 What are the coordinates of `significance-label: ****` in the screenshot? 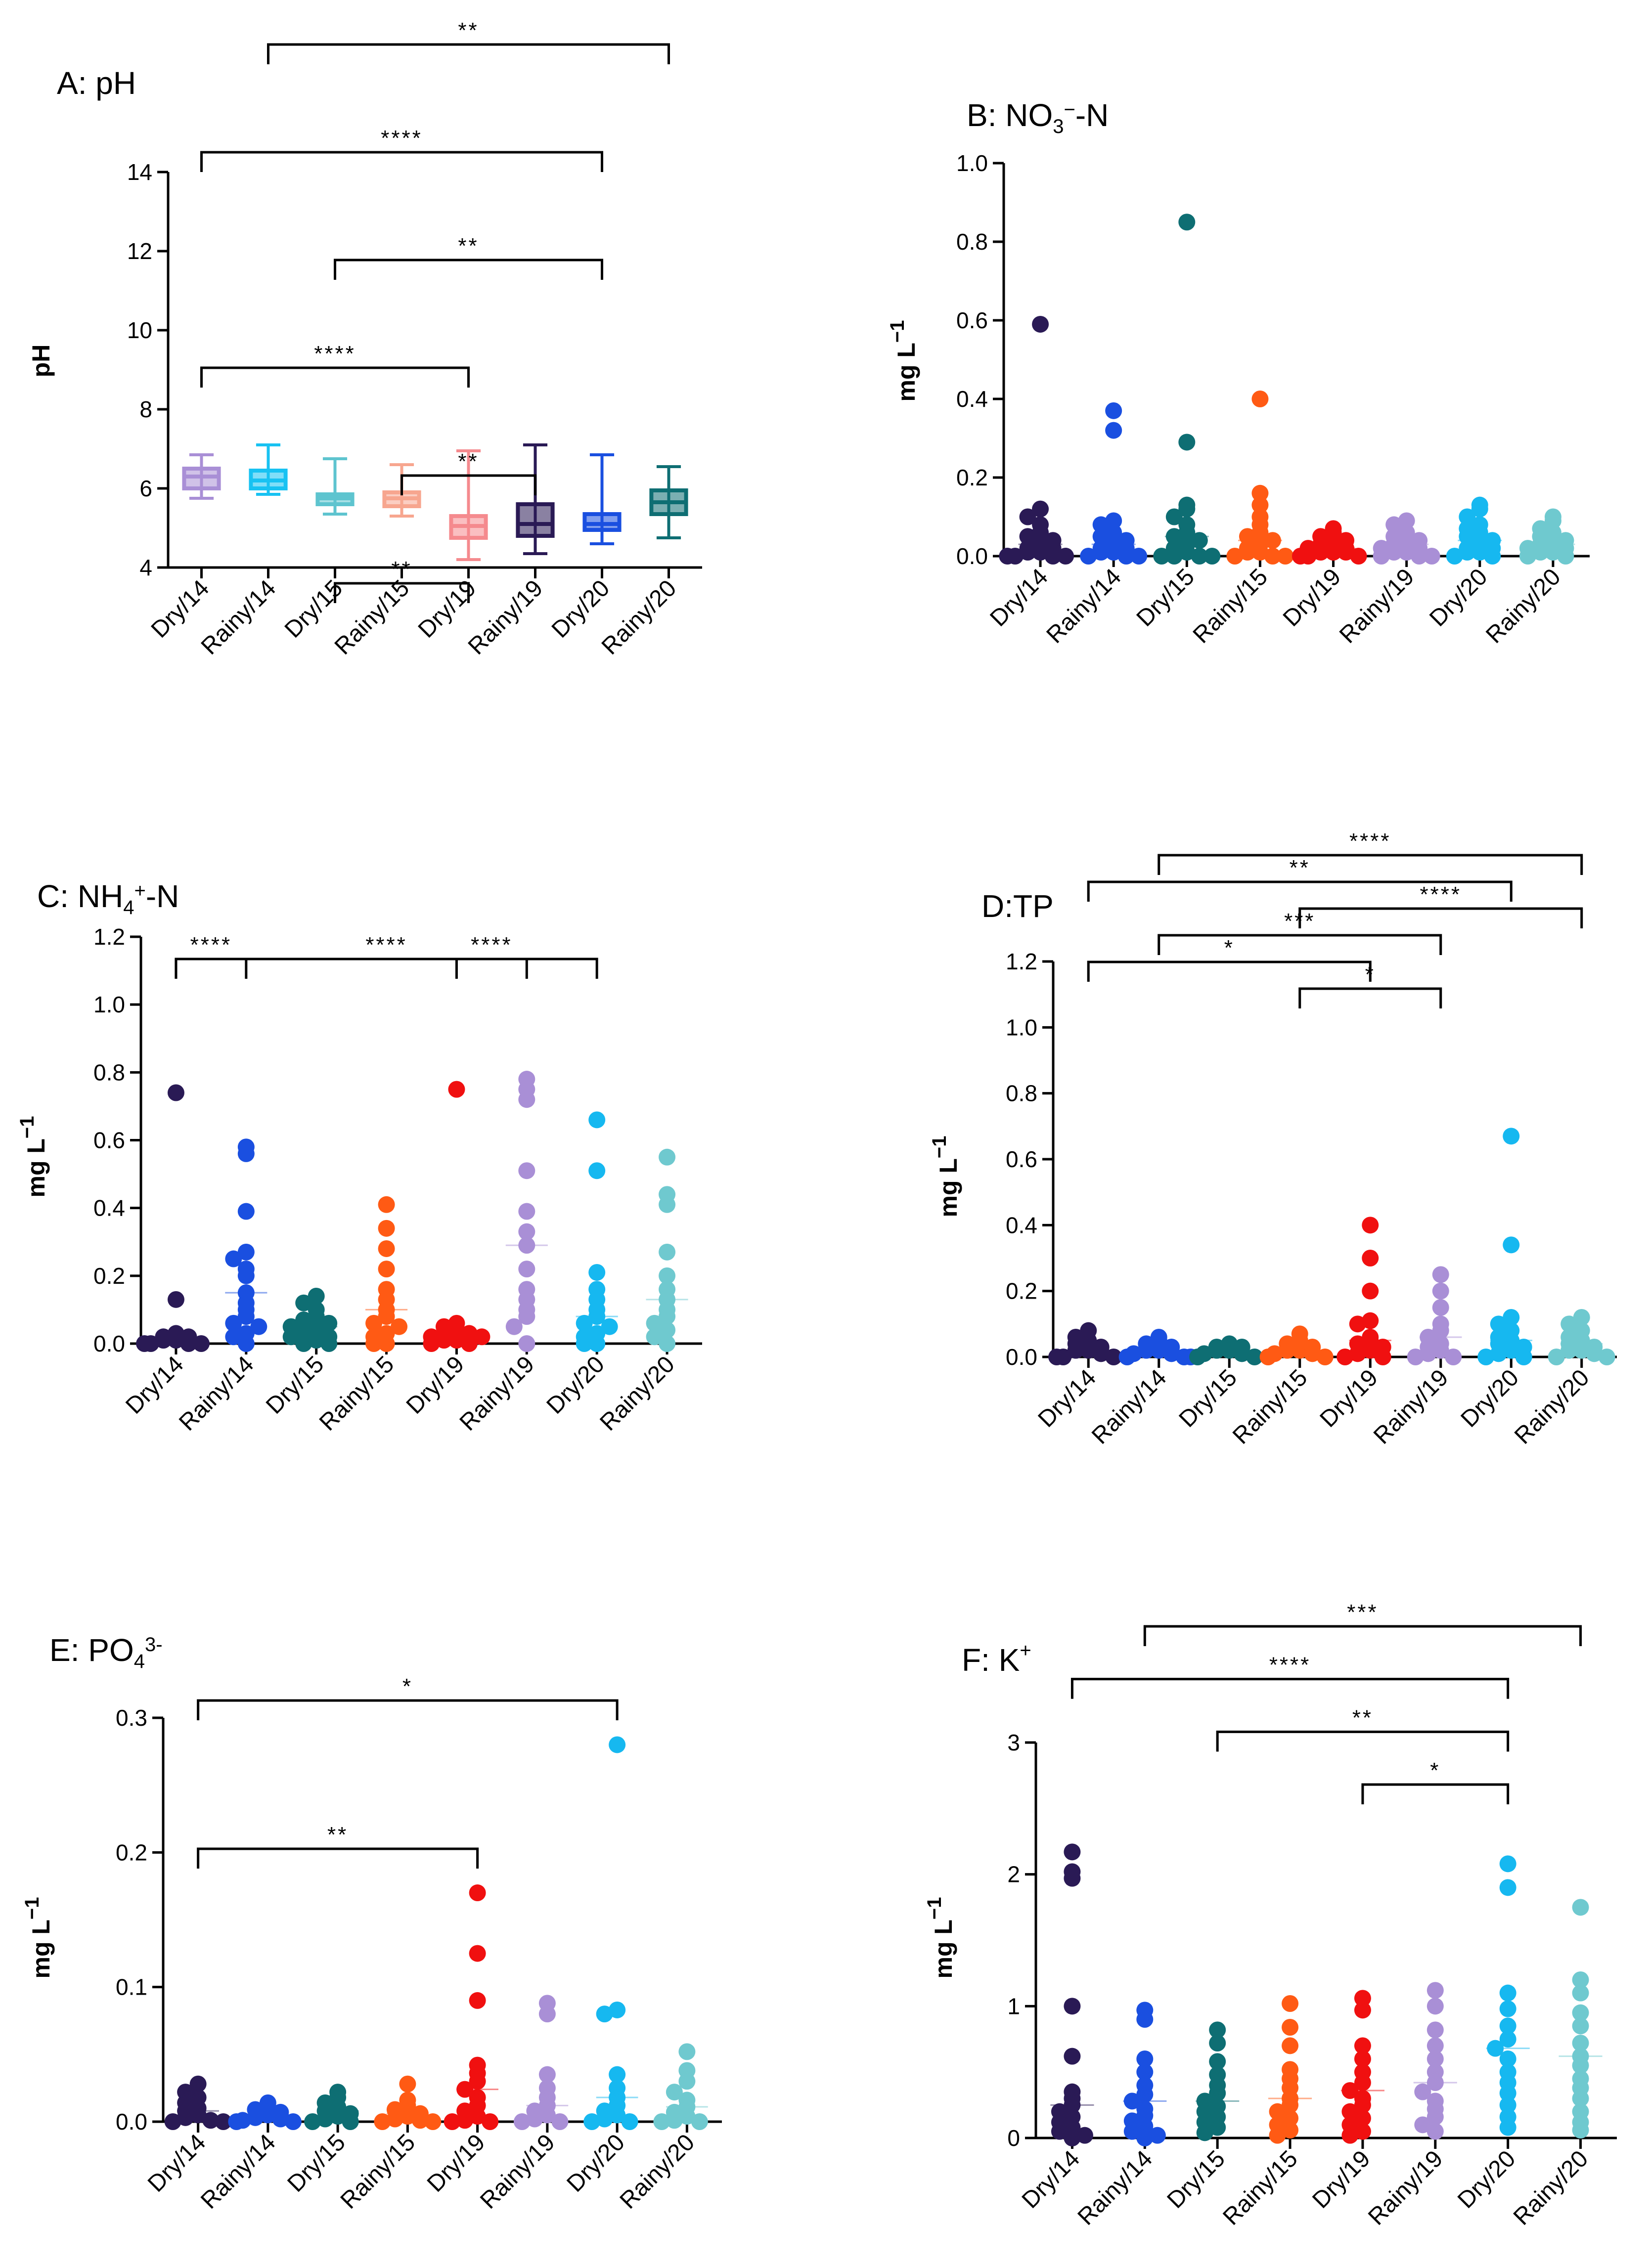 It's located at (1290, 1665).